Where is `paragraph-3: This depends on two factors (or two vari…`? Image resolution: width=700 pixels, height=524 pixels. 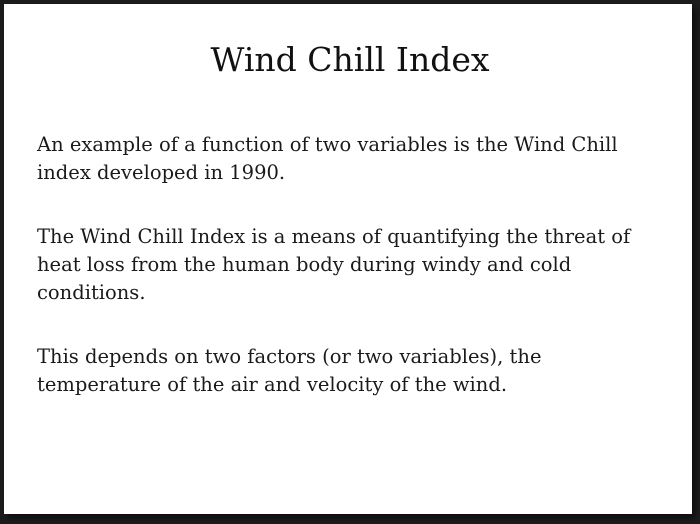 paragraph-3: This depends on two factors (or two vari… is located at coordinates (289, 370).